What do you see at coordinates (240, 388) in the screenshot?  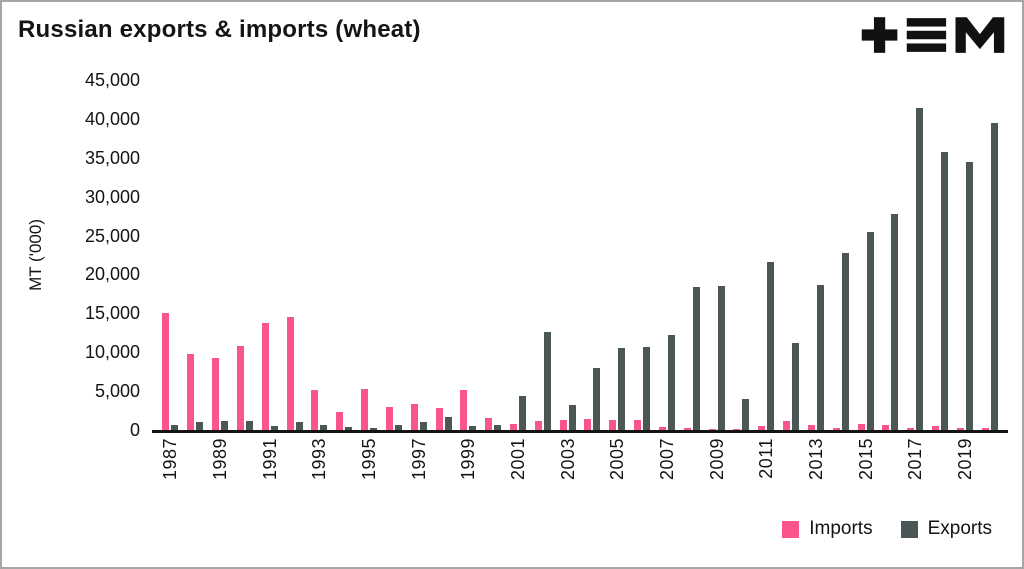 I see `bar-imports-1990` at bounding box center [240, 388].